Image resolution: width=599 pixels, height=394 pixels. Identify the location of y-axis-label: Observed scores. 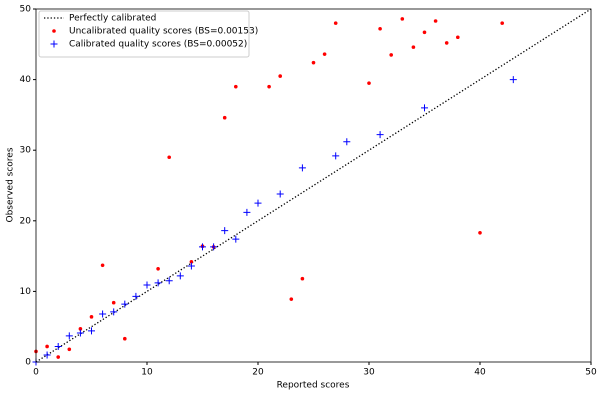
(11, 184).